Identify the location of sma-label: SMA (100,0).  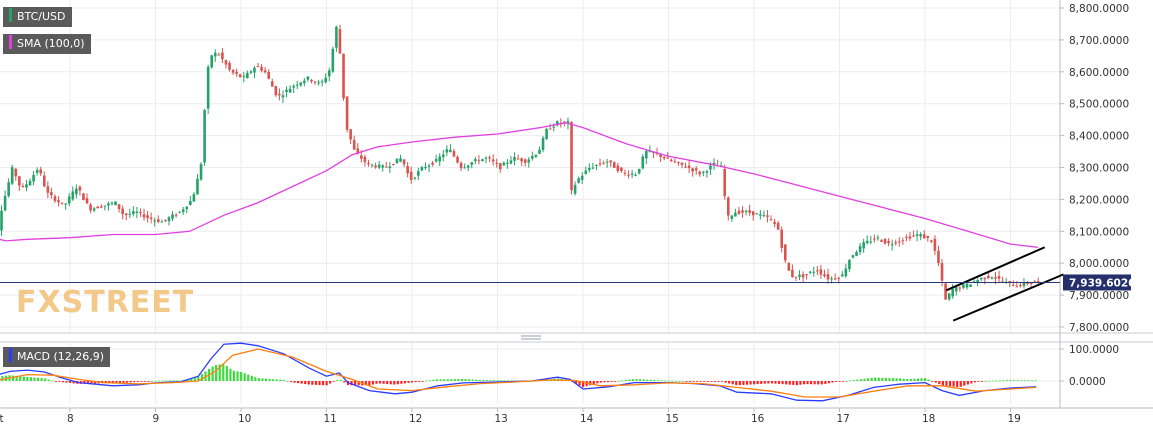
(51, 43).